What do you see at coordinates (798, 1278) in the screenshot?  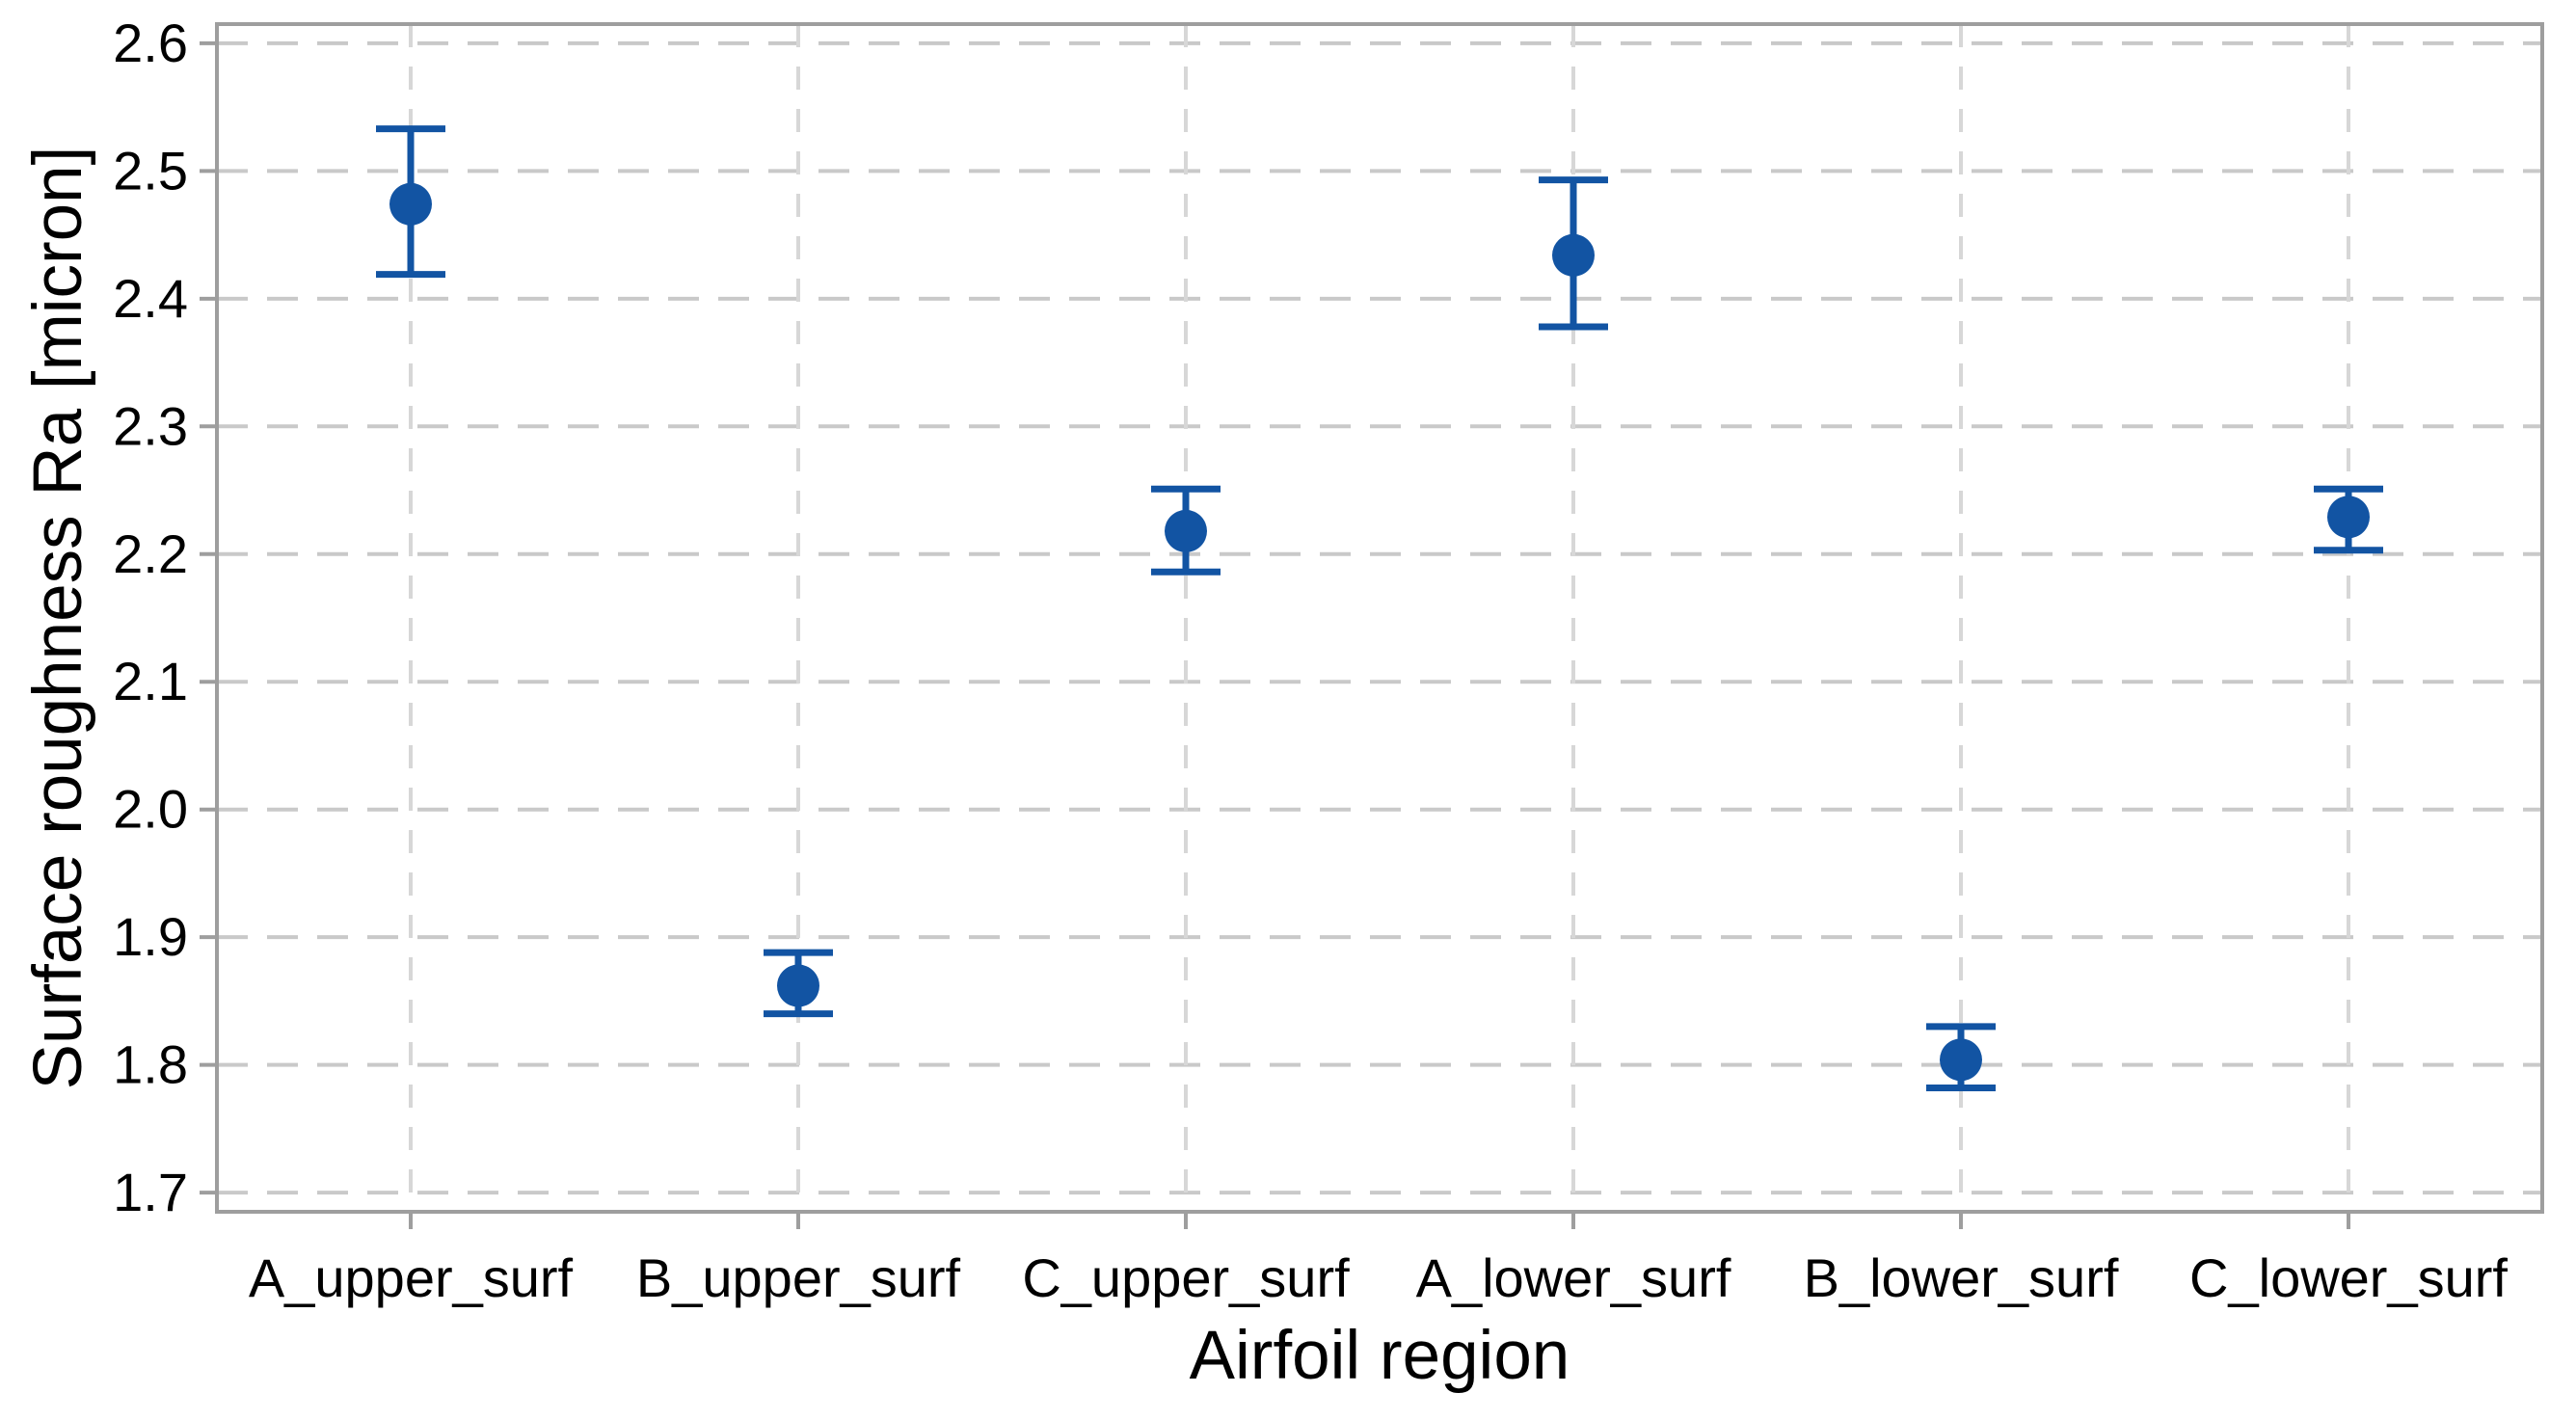 I see `x-tick-label: B_upper_surf` at bounding box center [798, 1278].